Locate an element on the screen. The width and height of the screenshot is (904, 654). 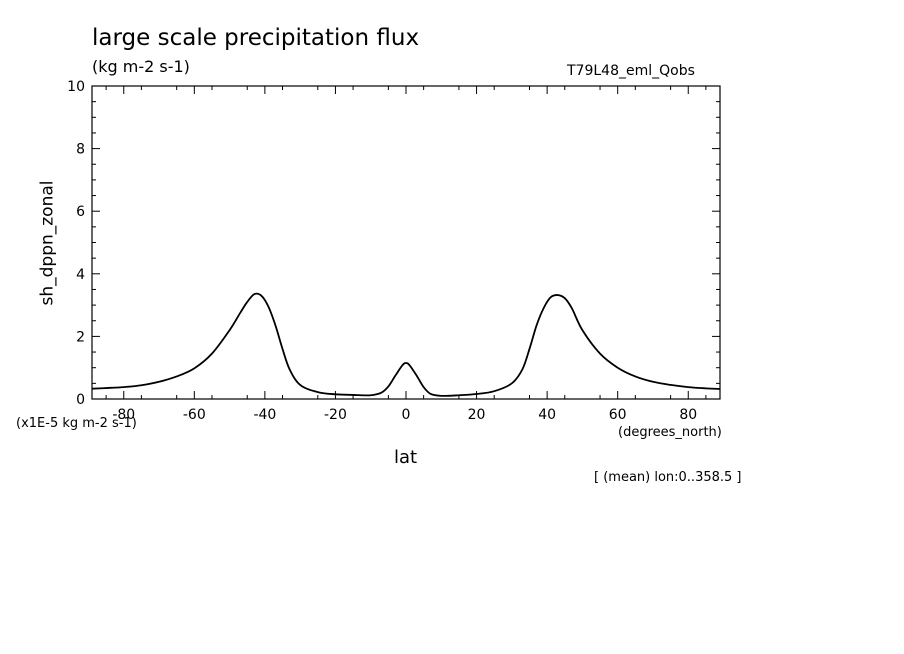
x-tick-label: 60 is located at coordinates (618, 415).